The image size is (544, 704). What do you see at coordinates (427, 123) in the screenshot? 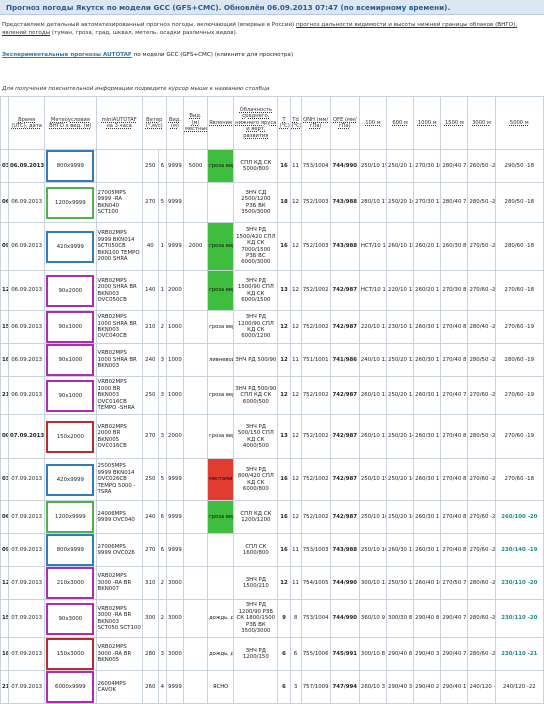
I see `col-header: 1000 м` at bounding box center [427, 123].